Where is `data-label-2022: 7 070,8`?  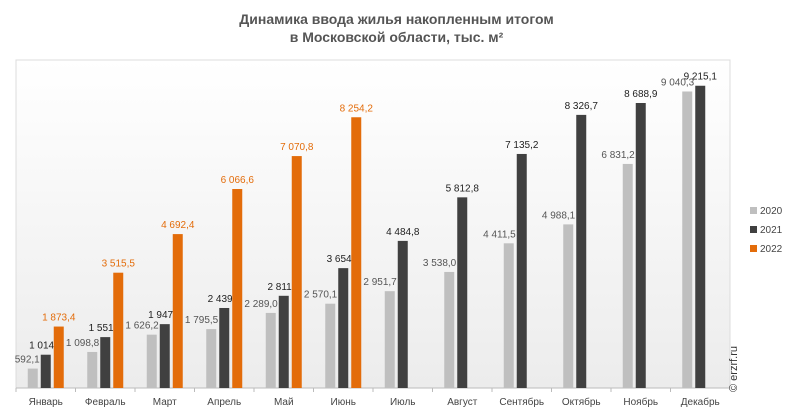
data-label-2022: 7 070,8 is located at coordinates (297, 147).